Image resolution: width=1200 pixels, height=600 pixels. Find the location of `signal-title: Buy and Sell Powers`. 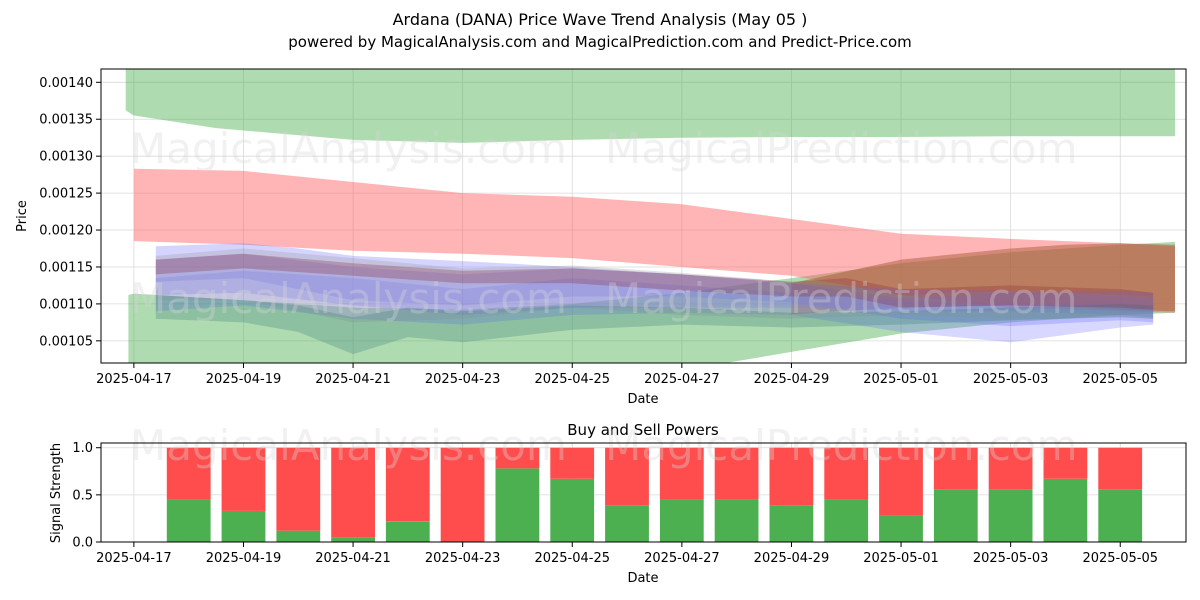

signal-title: Buy and Sell Powers is located at coordinates (643, 430).